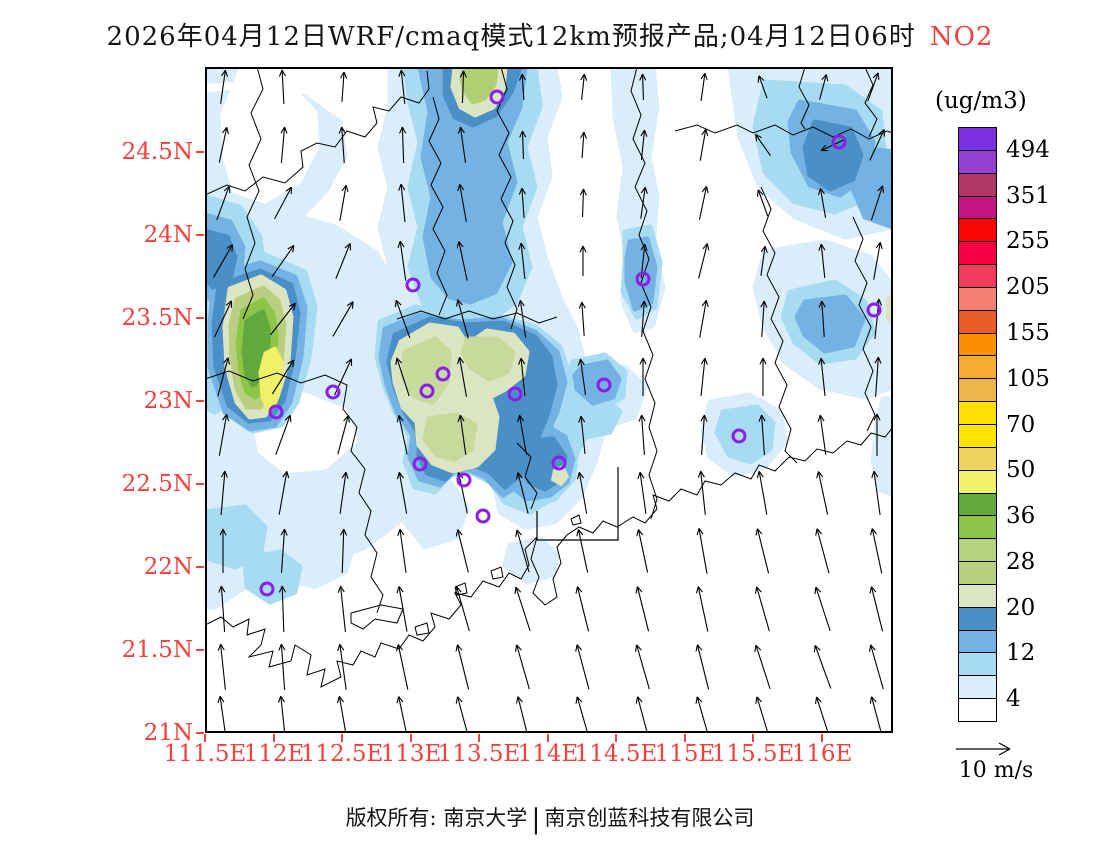 Image resolution: width=1100 pixels, height=850 pixels. Describe the element at coordinates (1021, 470) in the screenshot. I see `colorbar-tick-label: 50` at that location.